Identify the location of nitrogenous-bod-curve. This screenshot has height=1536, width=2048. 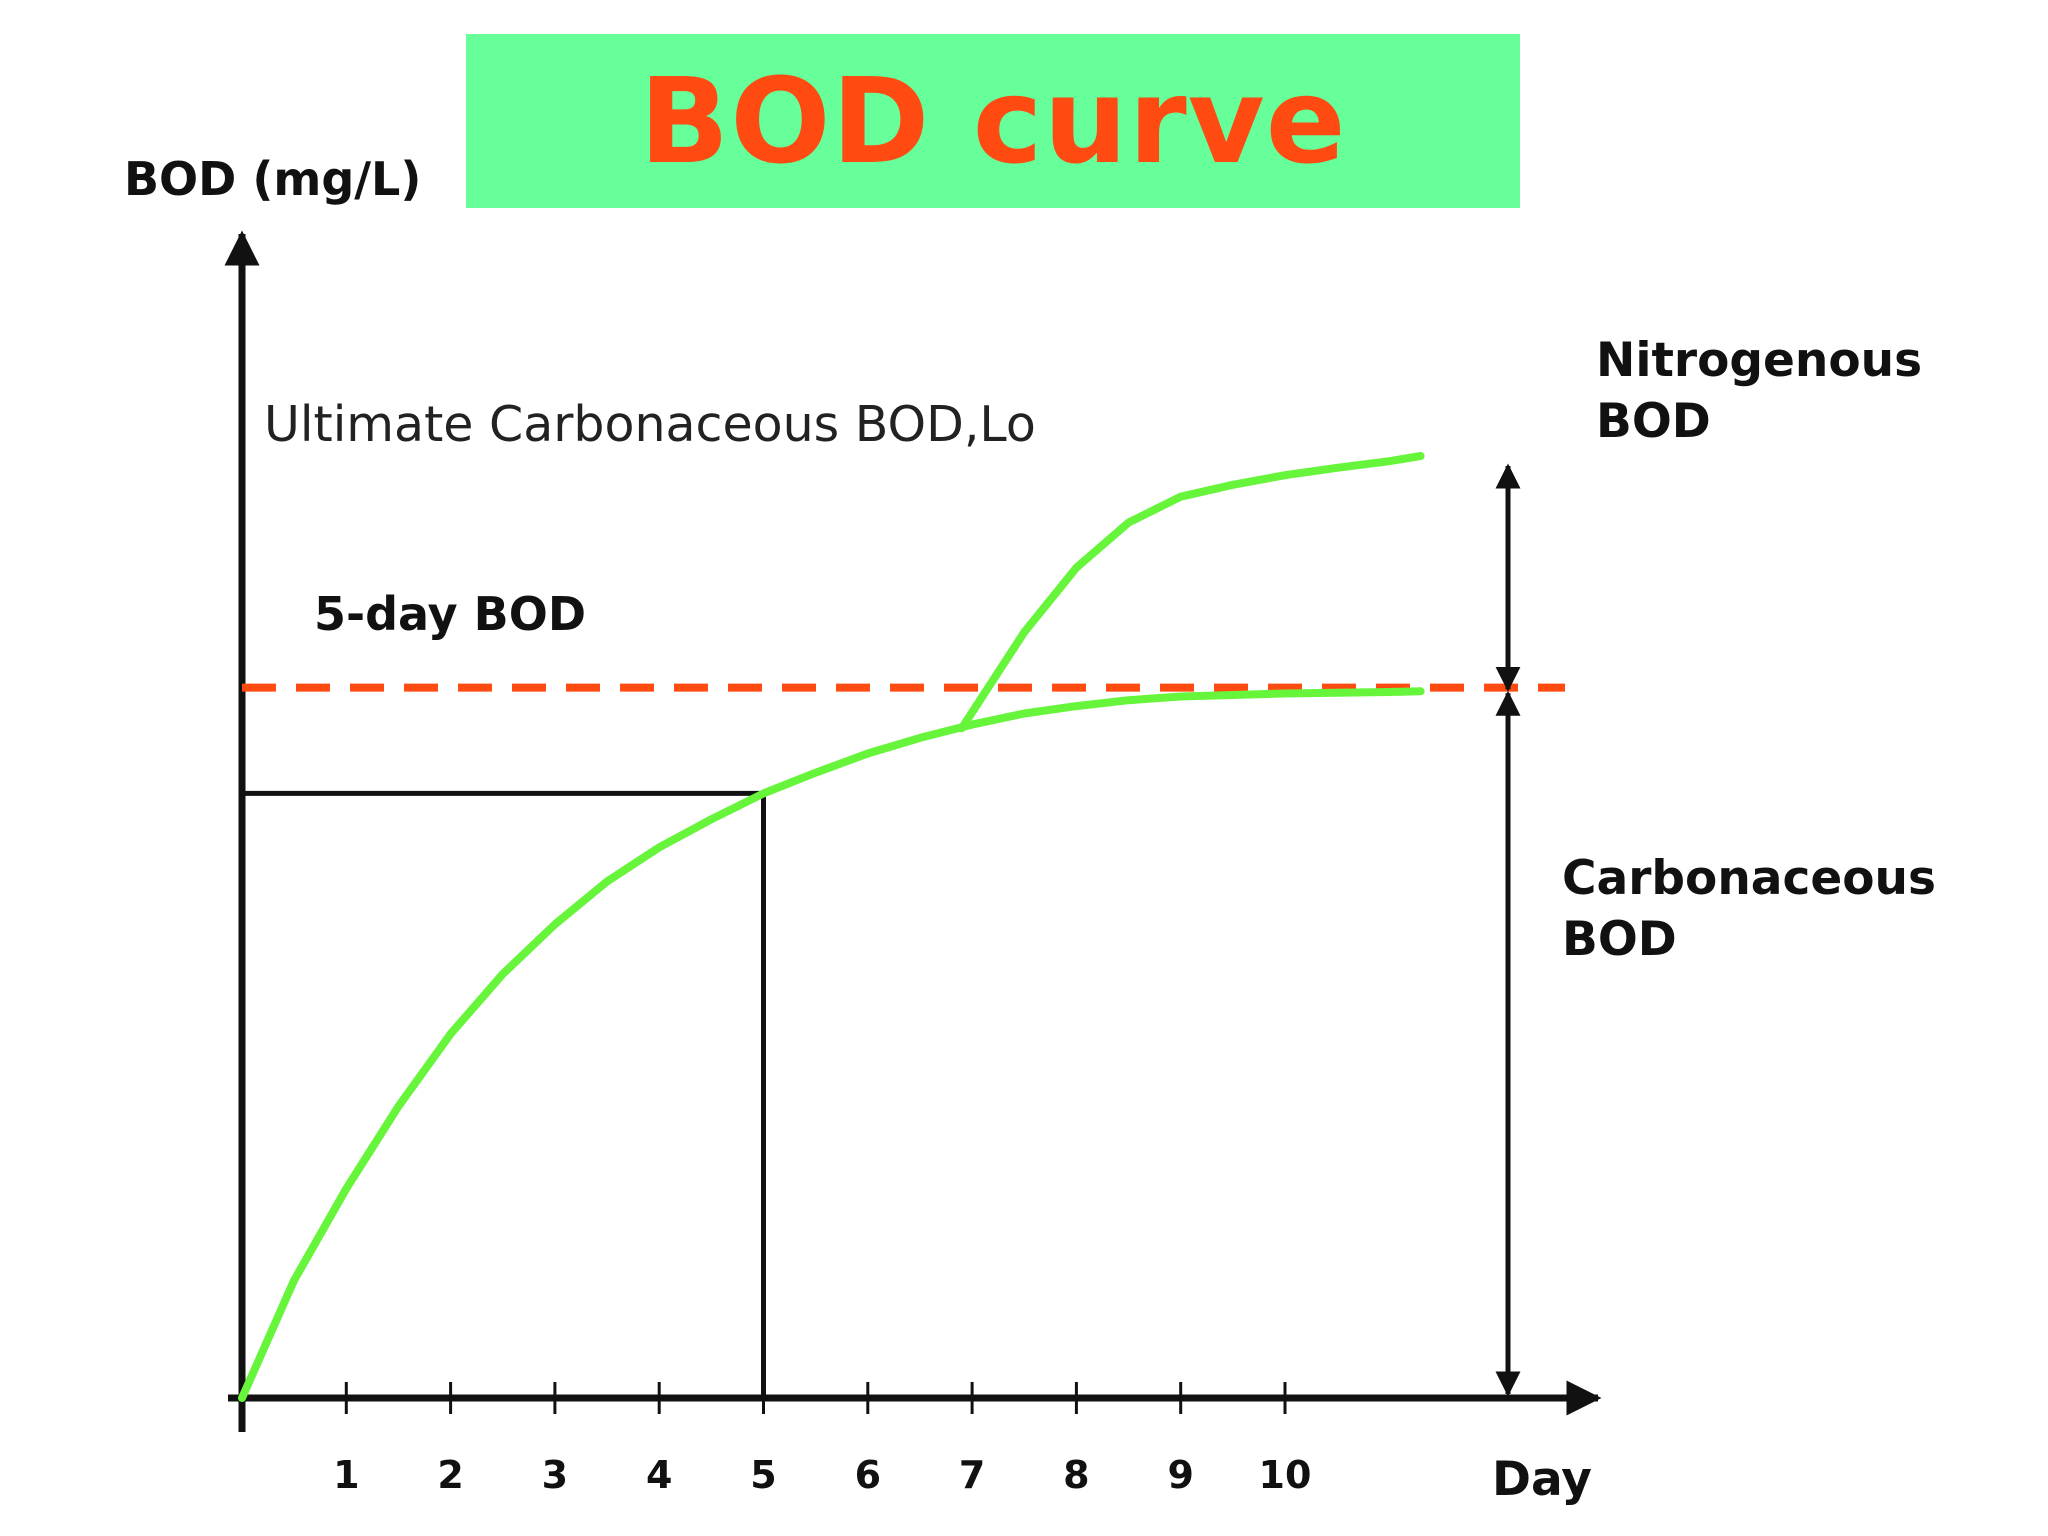
(1191, 592).